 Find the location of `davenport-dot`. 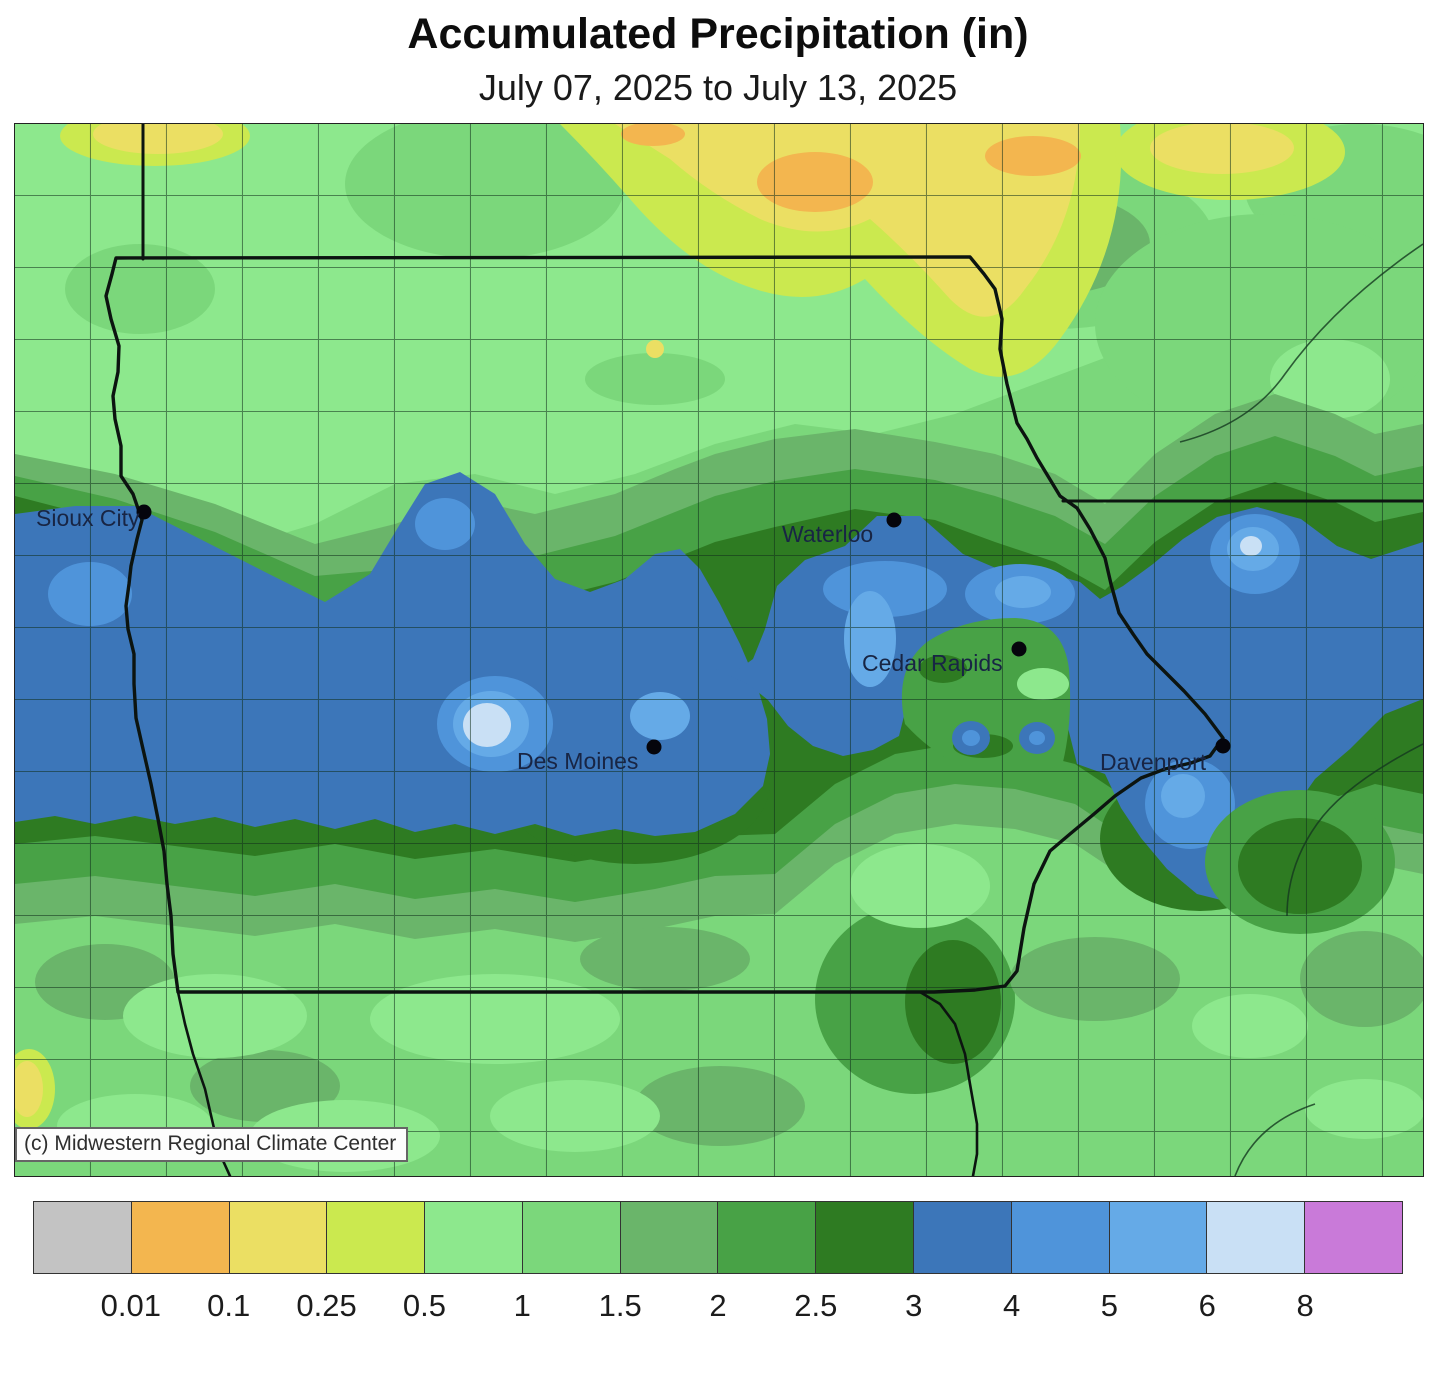

davenport-dot is located at coordinates (1223, 746).